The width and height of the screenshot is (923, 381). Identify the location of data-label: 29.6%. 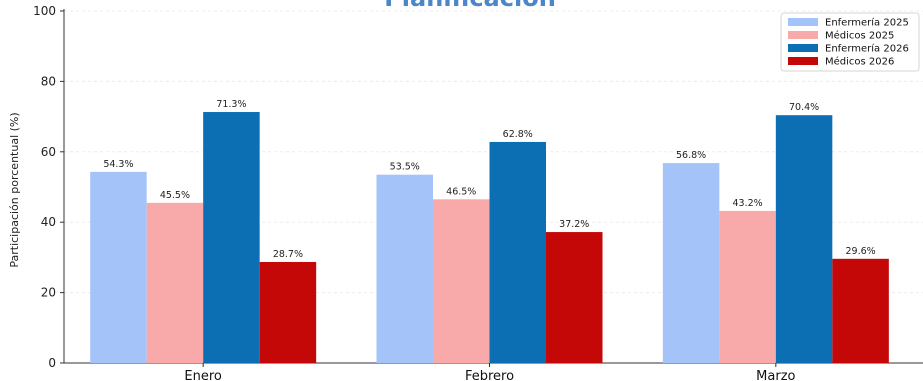
(860, 251).